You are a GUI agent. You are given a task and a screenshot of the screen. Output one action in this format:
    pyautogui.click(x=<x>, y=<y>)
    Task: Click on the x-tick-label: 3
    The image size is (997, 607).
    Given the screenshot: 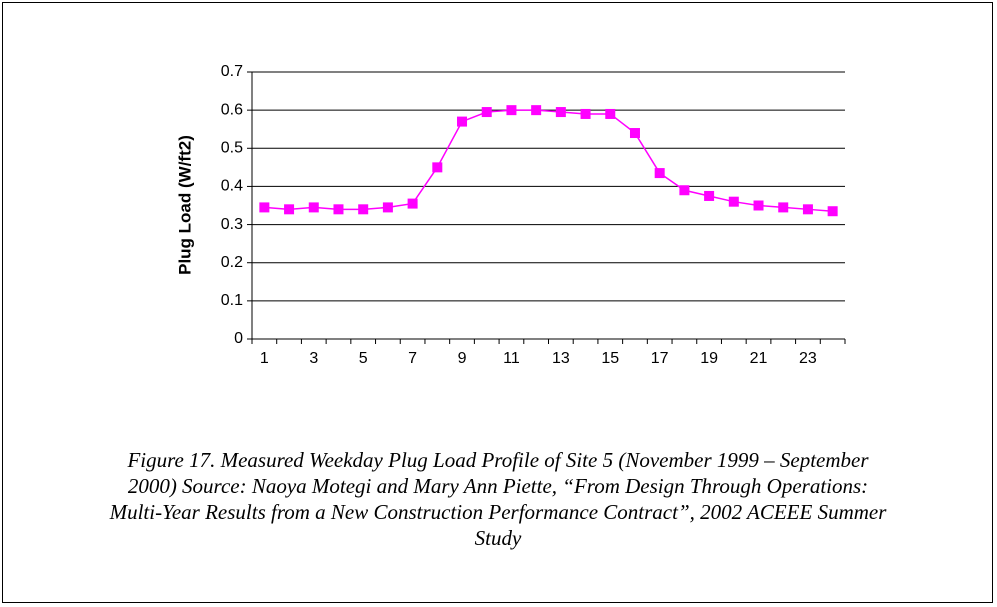 What is the action you would take?
    pyautogui.click(x=313, y=358)
    